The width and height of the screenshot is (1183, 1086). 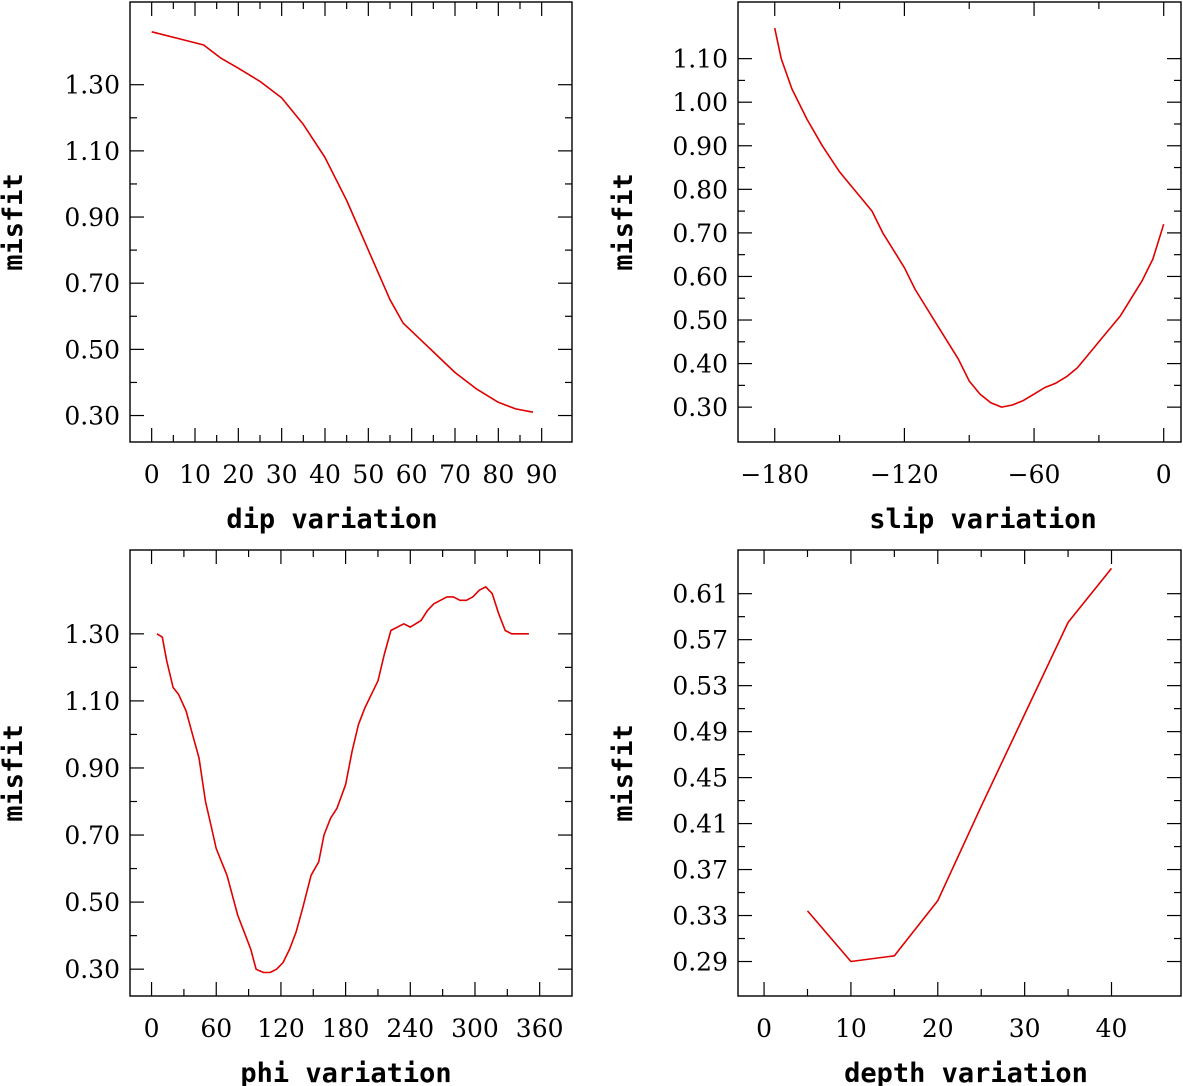 What do you see at coordinates (368, 474) in the screenshot?
I see `x-tick-label: 50` at bounding box center [368, 474].